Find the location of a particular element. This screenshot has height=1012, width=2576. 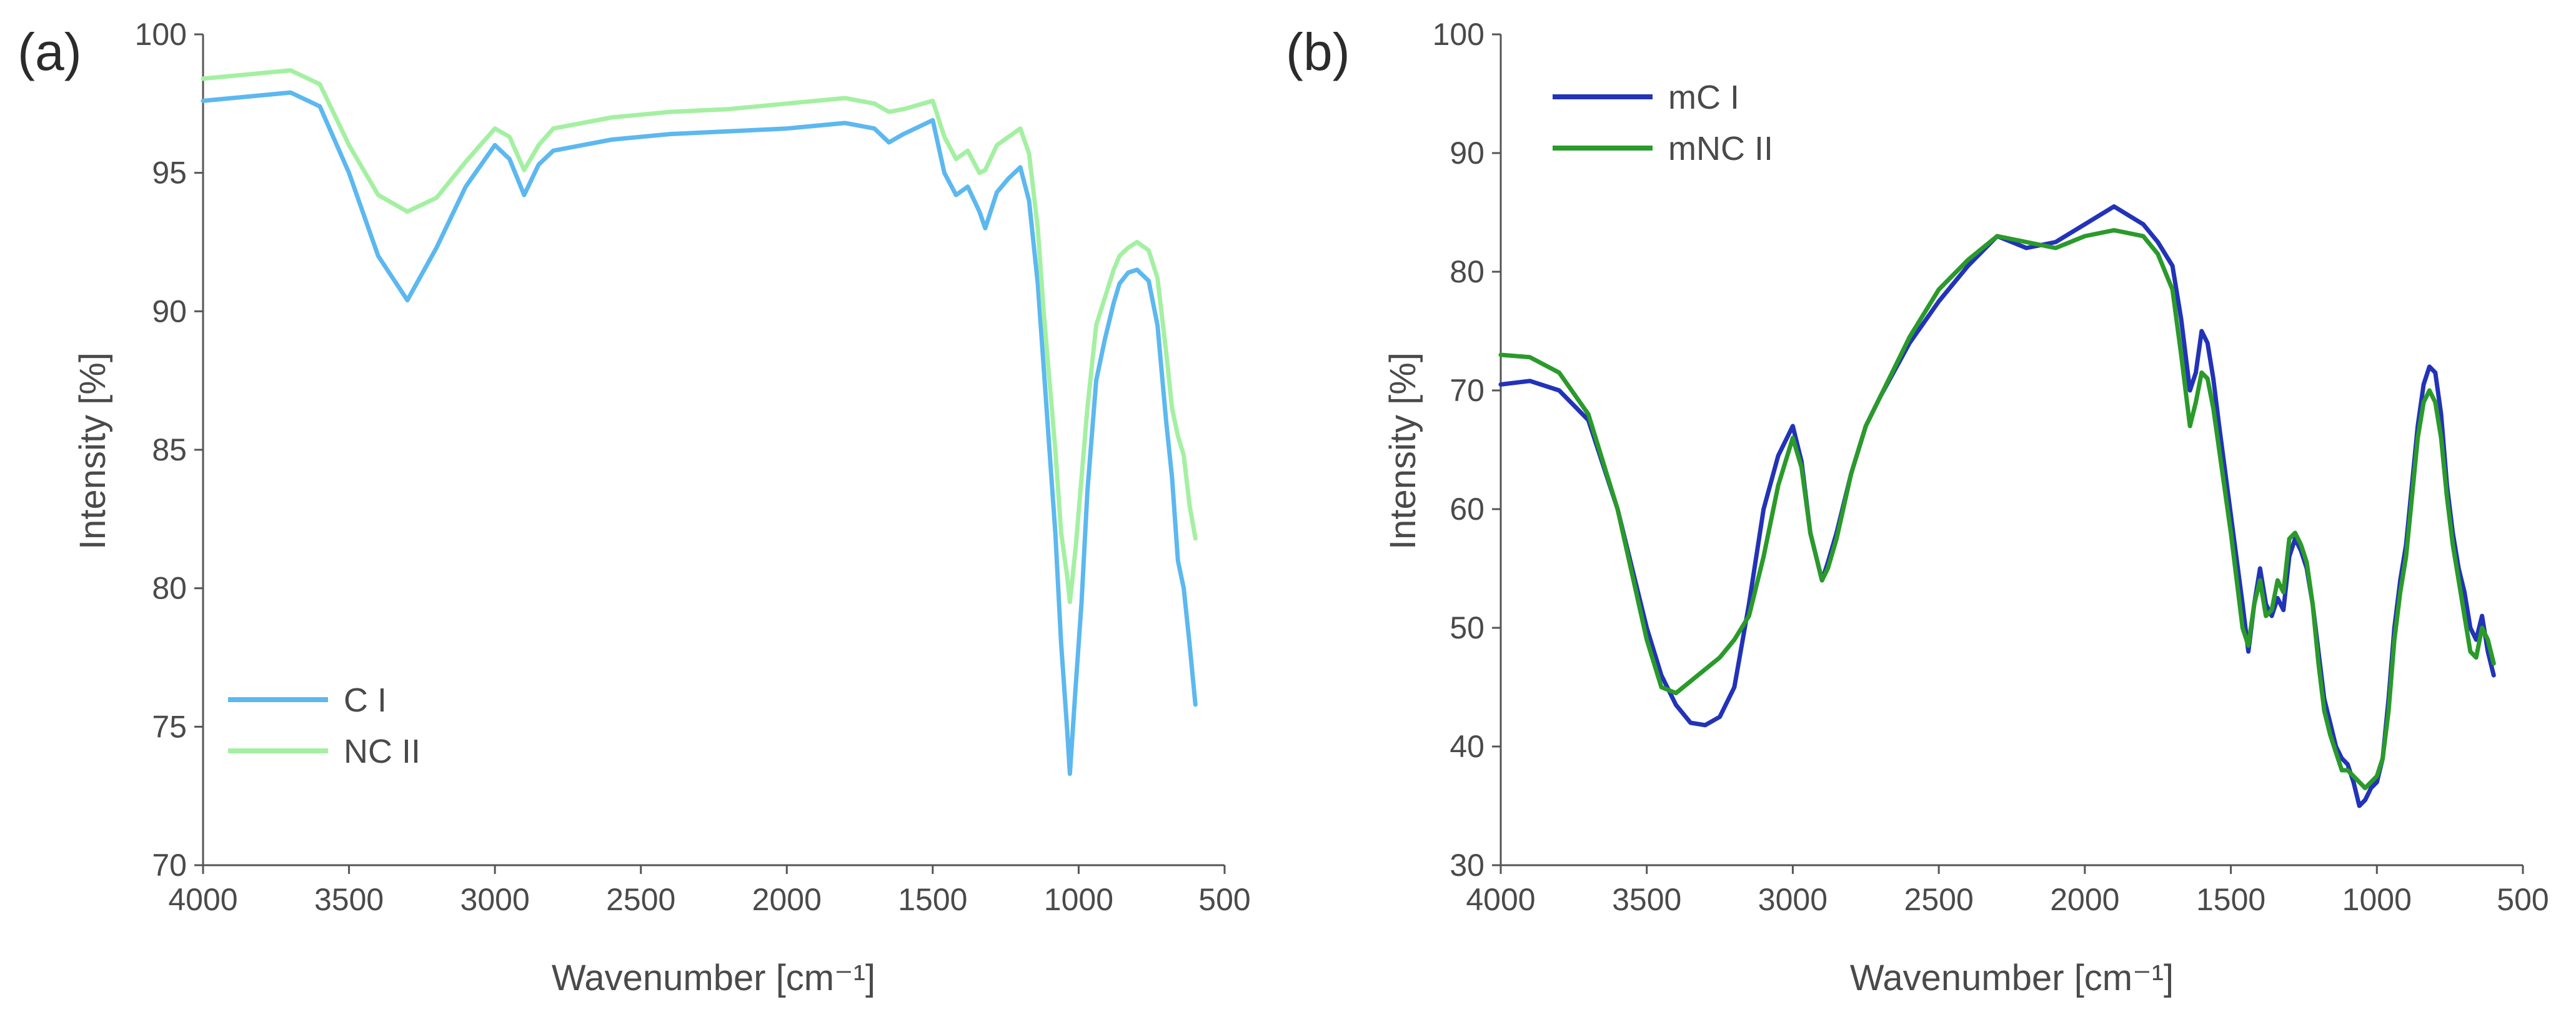

panel-b-x-tick-label: 3000 is located at coordinates (1793, 899).